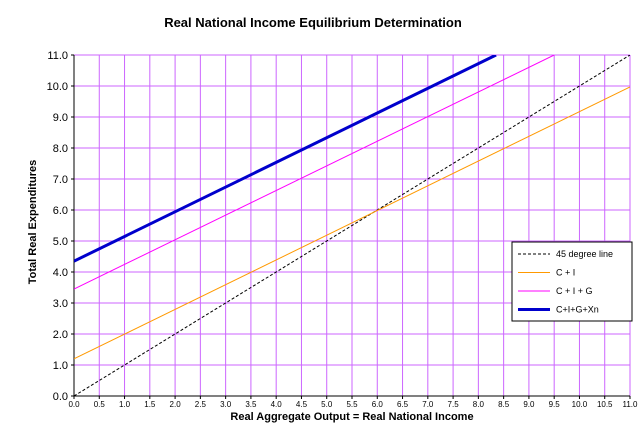 The height and width of the screenshot is (434, 644). I want to click on x-tick-label: 5.5, so click(352, 404).